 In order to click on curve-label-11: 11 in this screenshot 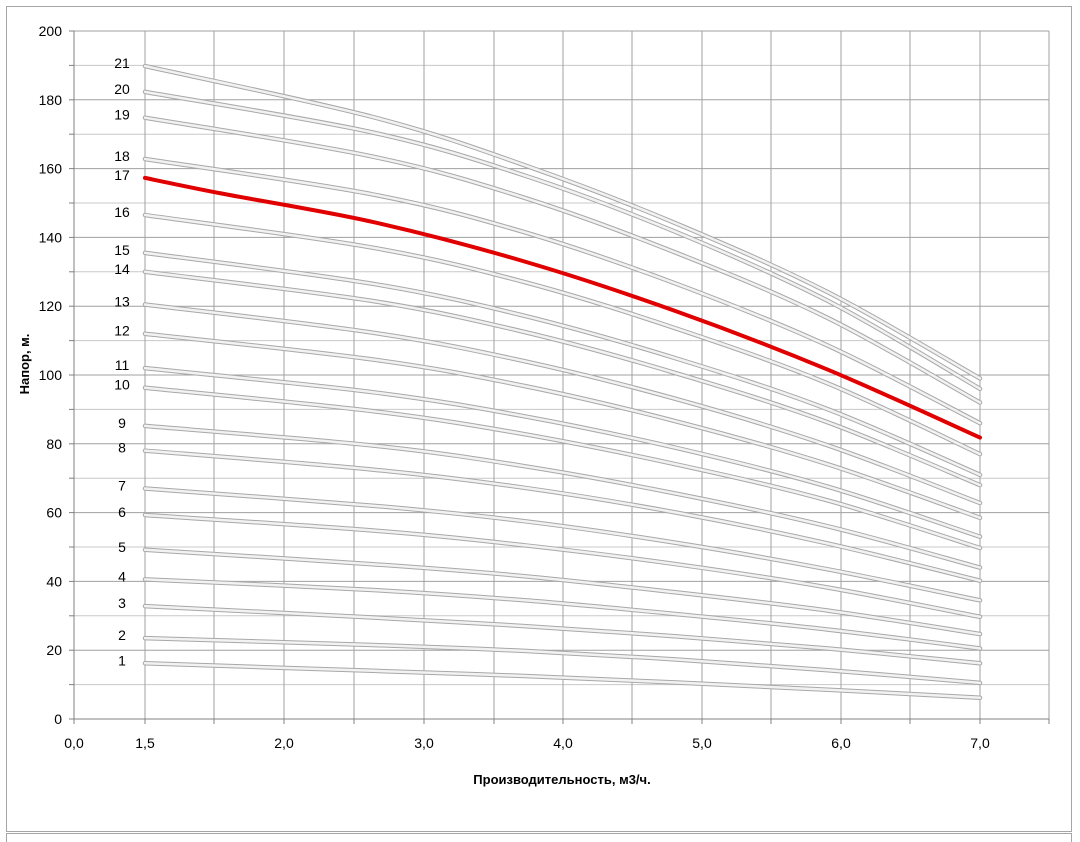, I will do `click(122, 365)`.